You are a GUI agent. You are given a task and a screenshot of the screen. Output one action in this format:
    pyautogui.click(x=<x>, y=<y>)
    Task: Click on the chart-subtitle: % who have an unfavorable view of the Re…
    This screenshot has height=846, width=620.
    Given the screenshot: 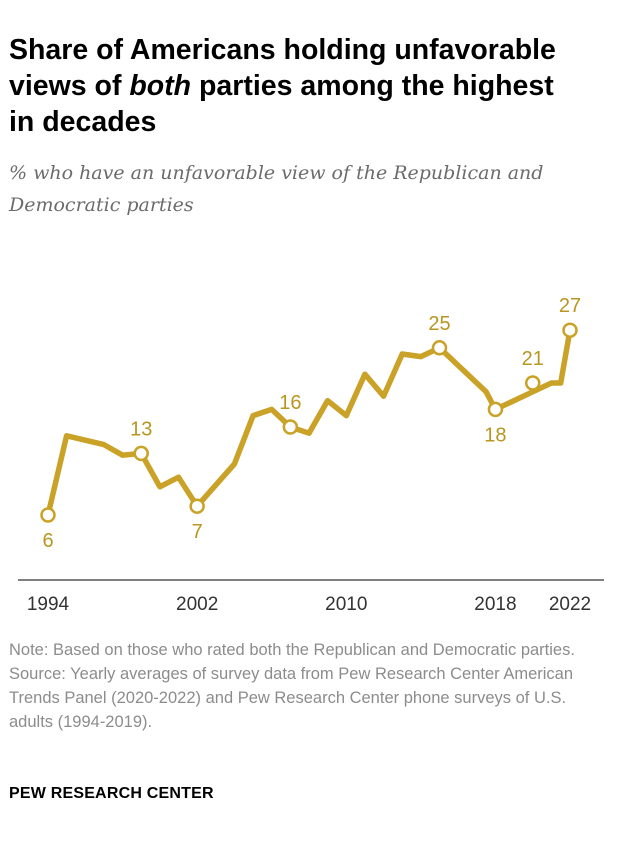 What is the action you would take?
    pyautogui.click(x=276, y=189)
    